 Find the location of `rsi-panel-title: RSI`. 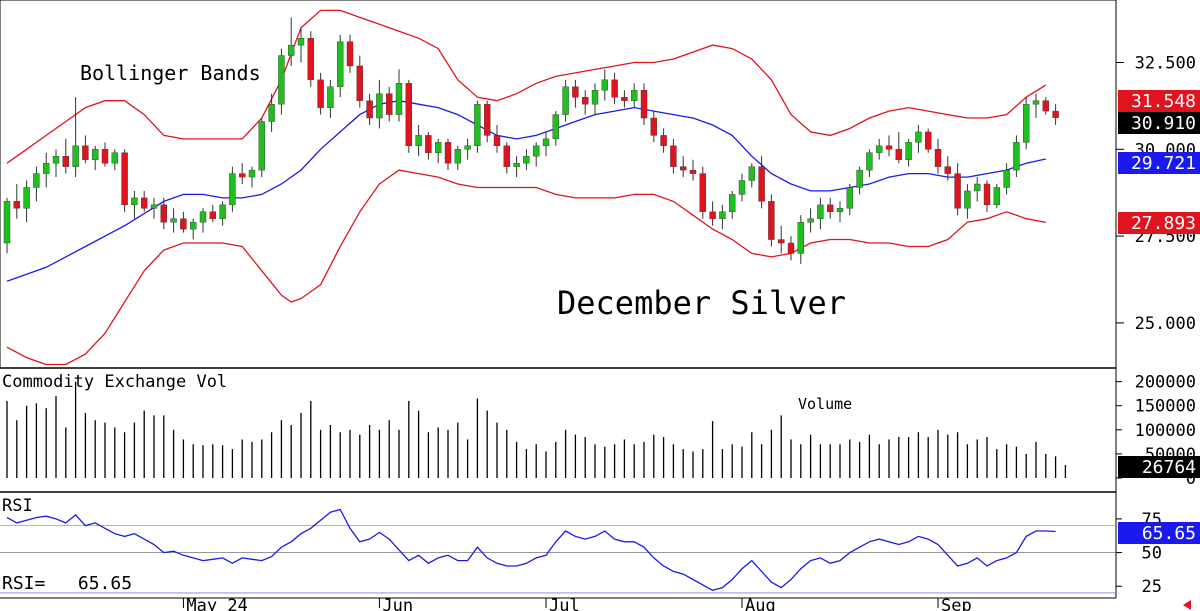

rsi-panel-title: RSI is located at coordinates (17, 506).